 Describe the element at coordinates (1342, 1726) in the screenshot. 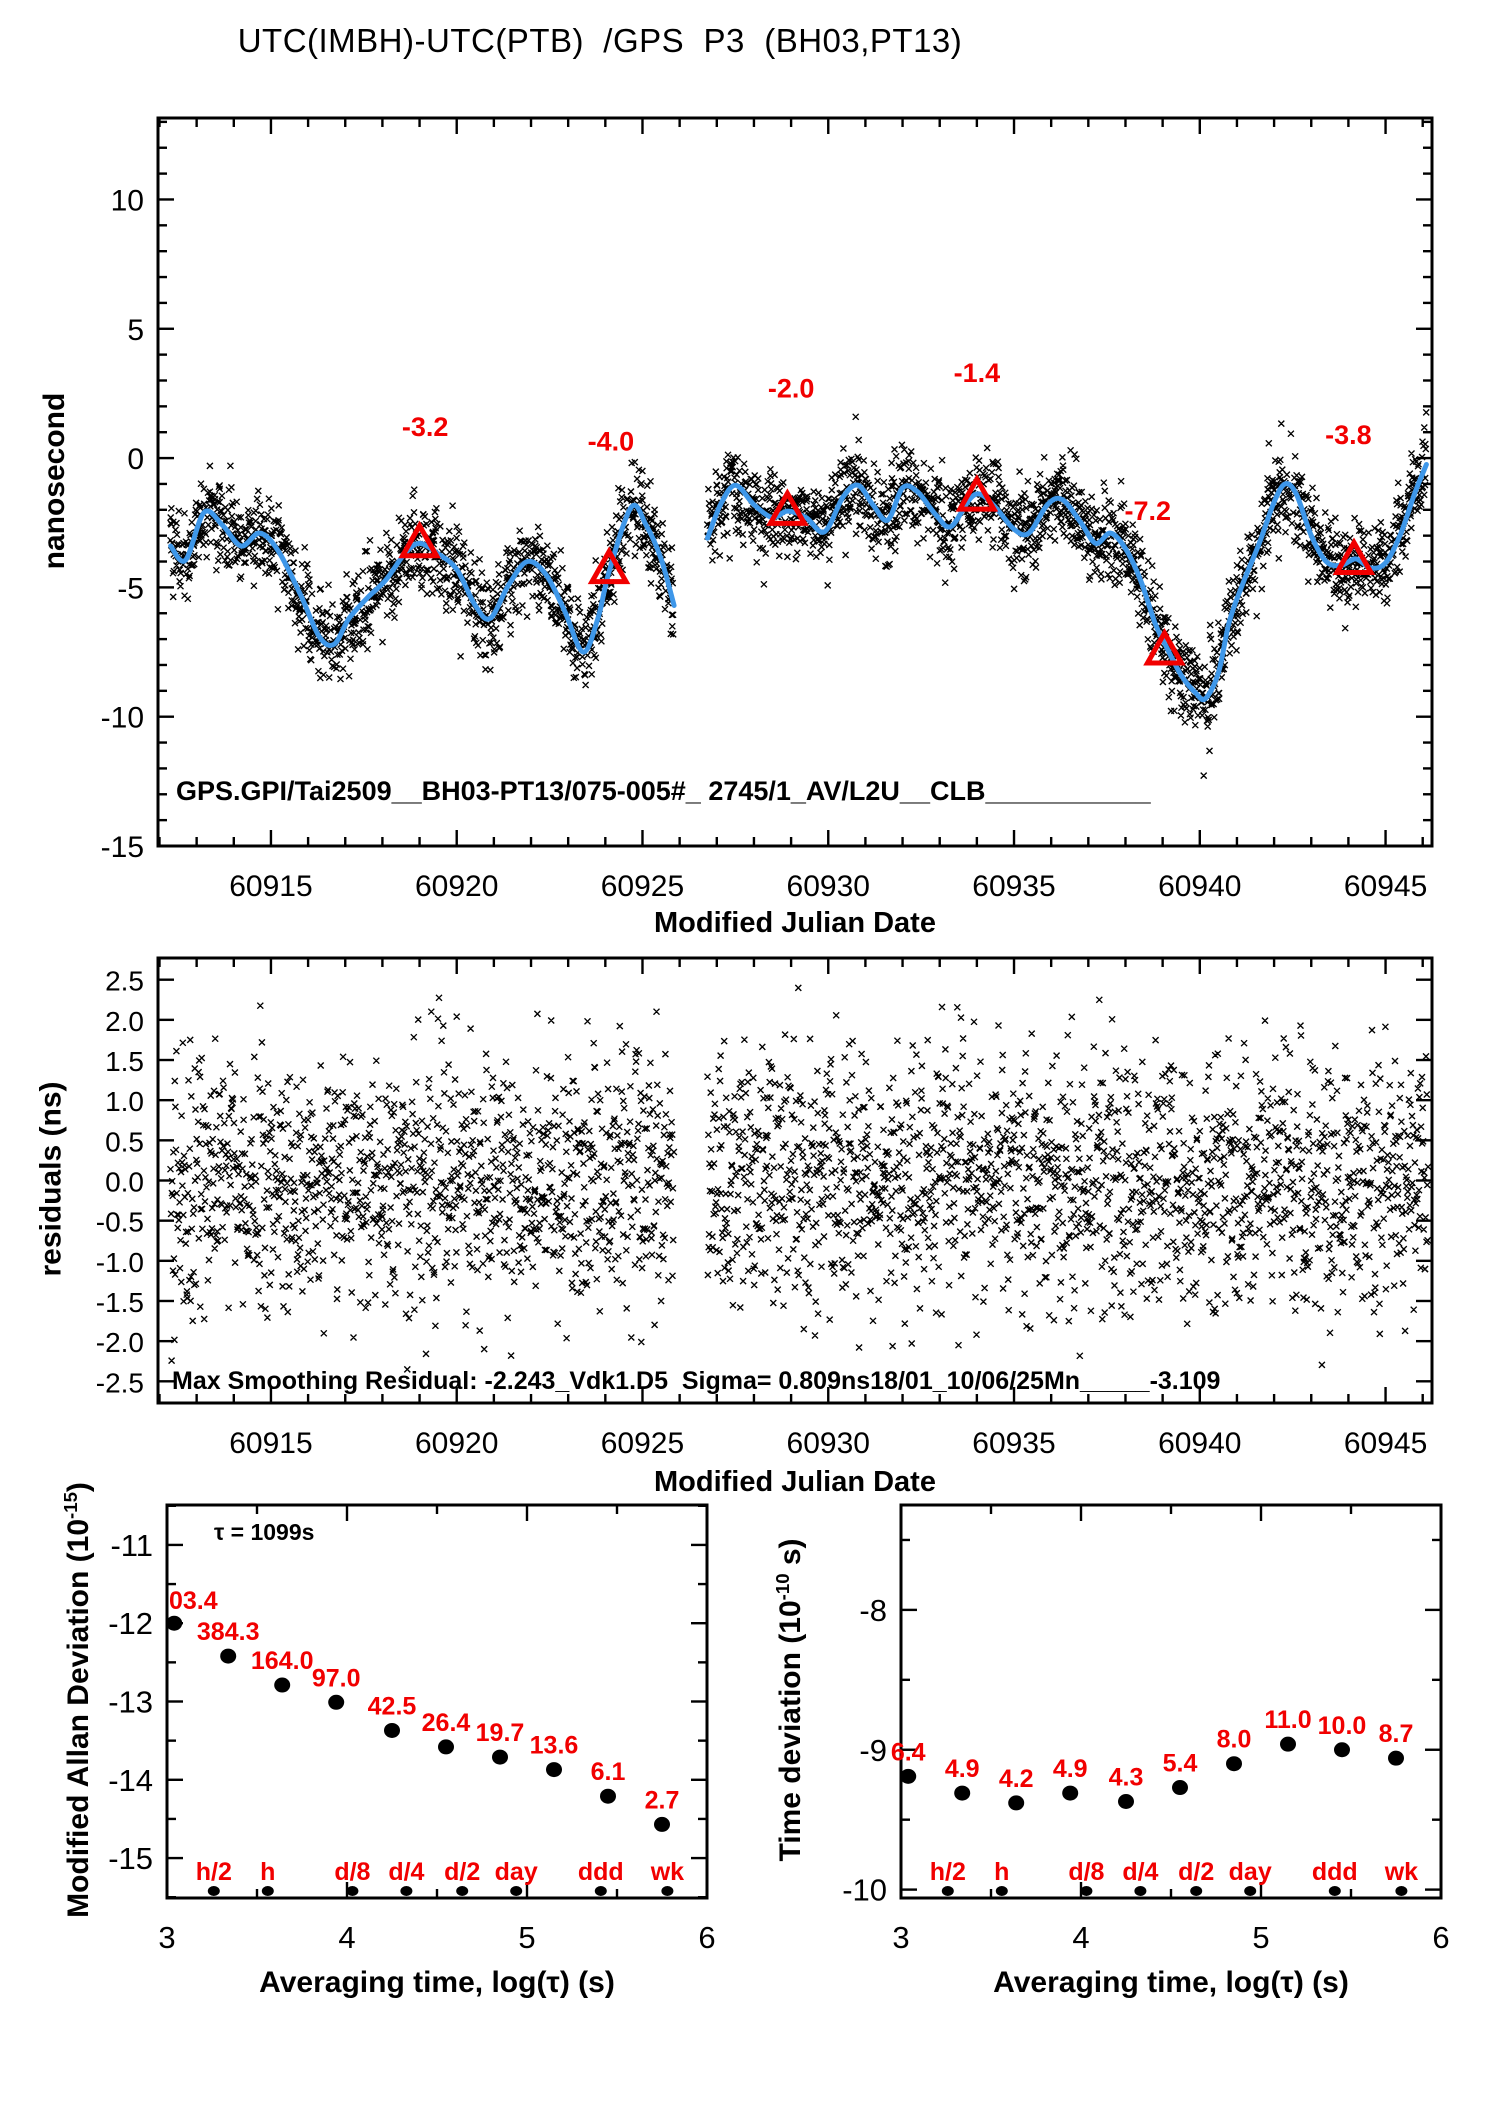

I see `tdev-value-label: 10.0` at that location.